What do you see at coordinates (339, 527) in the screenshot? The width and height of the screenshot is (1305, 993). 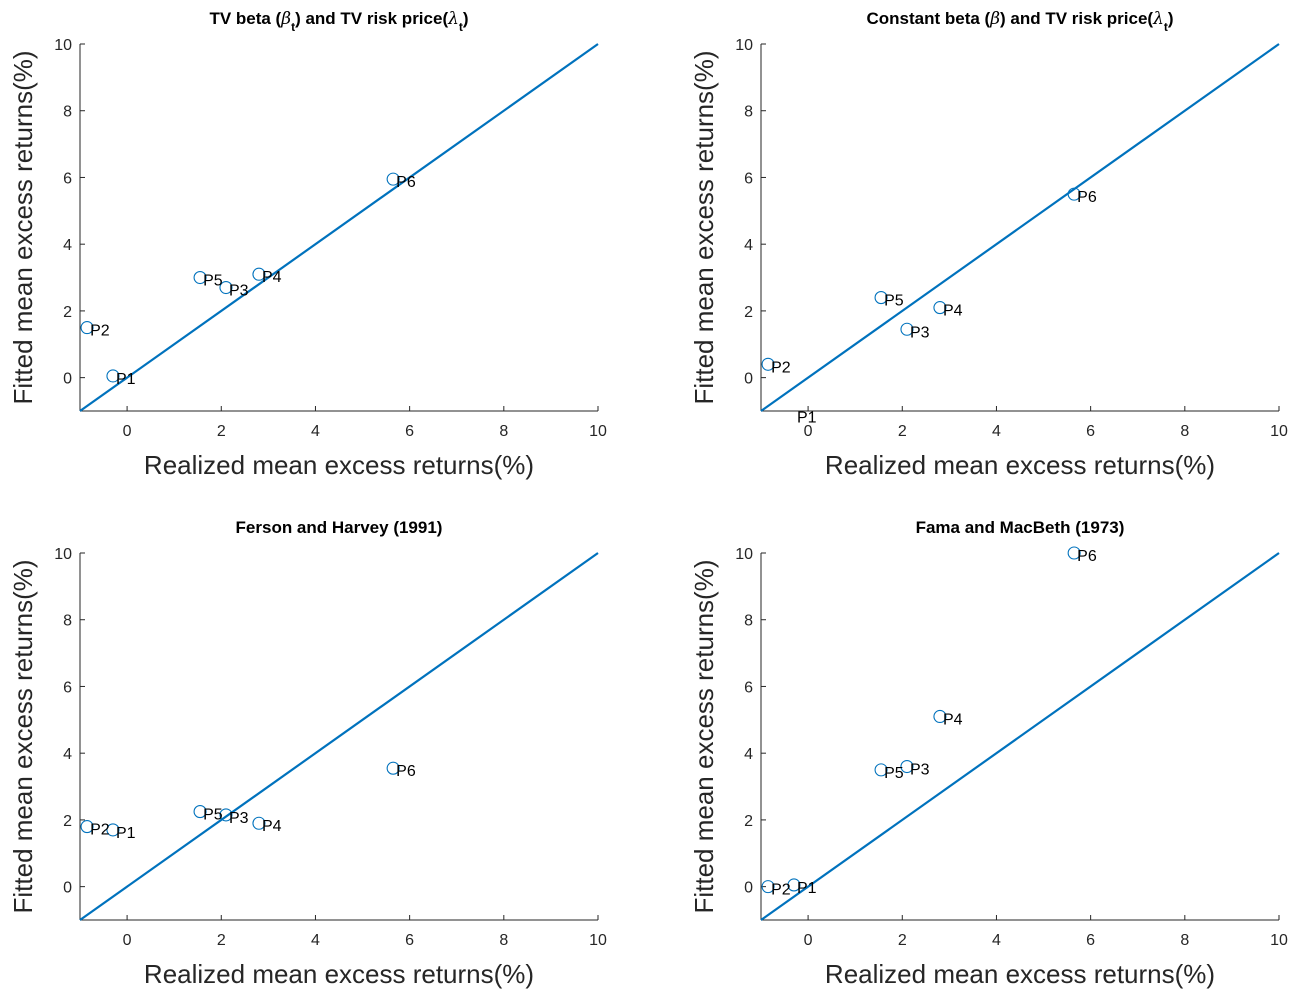 I see `chart-title: Ferson and Harvey (1991)` at bounding box center [339, 527].